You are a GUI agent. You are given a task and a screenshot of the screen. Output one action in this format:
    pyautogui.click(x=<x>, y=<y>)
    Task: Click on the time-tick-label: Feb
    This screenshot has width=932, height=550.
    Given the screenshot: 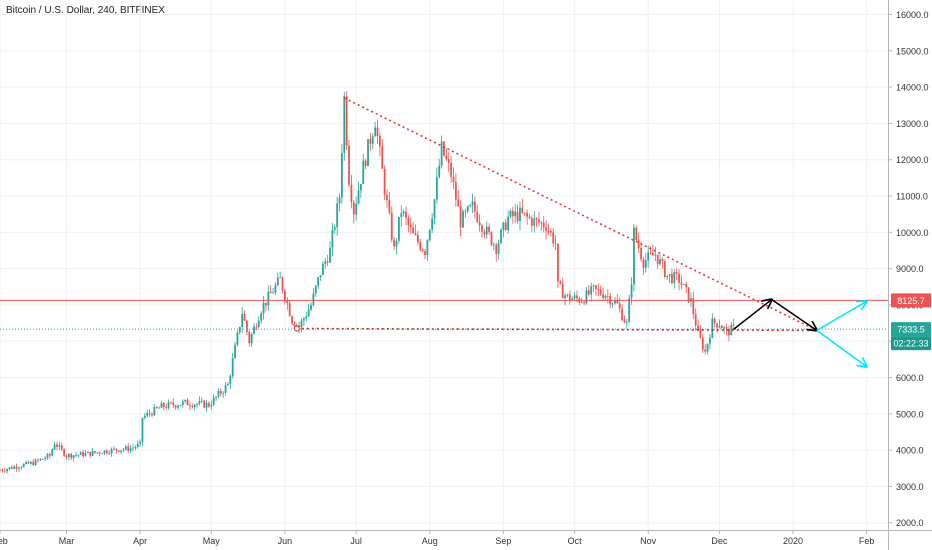 What is the action you would take?
    pyautogui.click(x=4, y=541)
    